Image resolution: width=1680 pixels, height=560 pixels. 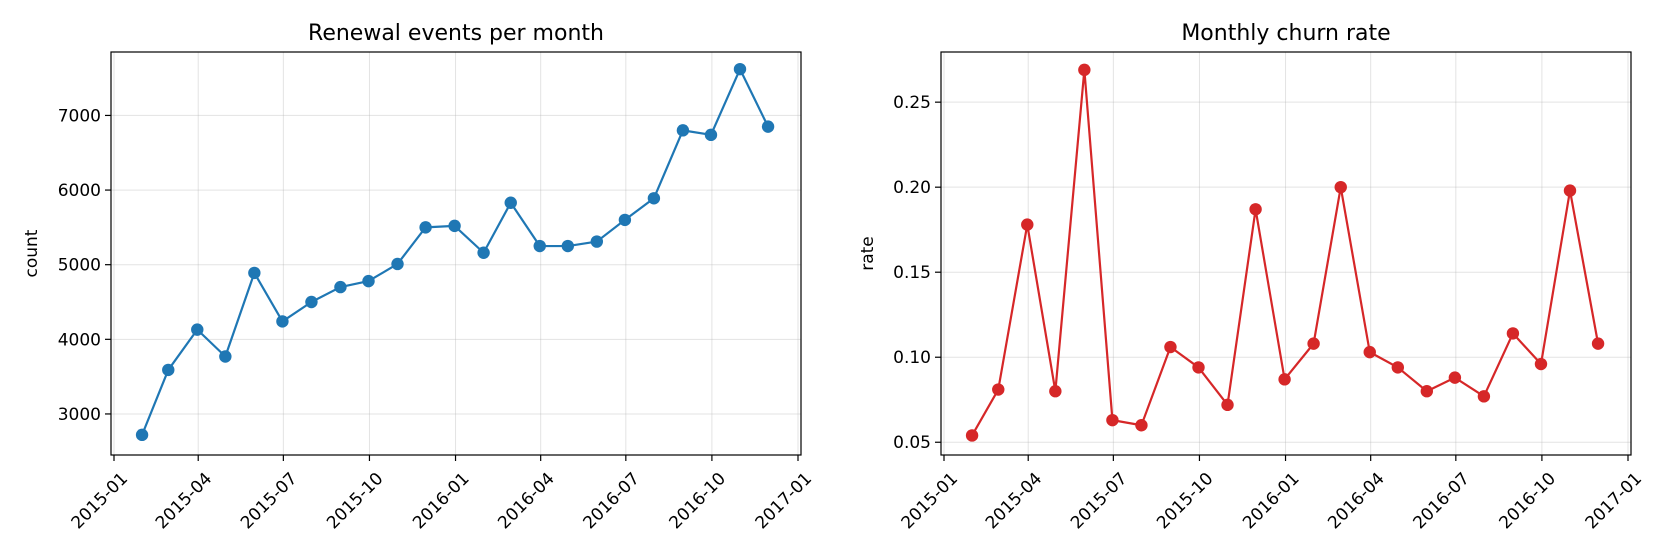 What do you see at coordinates (912, 358) in the screenshot?
I see `y-tick-label: 0.10` at bounding box center [912, 358].